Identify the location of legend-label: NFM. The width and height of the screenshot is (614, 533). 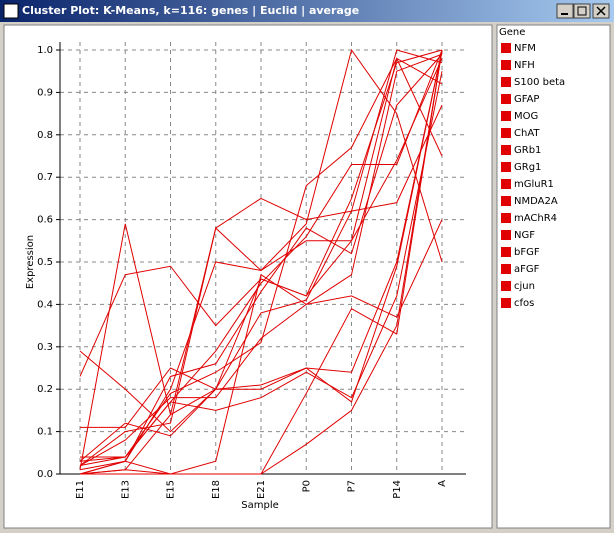
(525, 48).